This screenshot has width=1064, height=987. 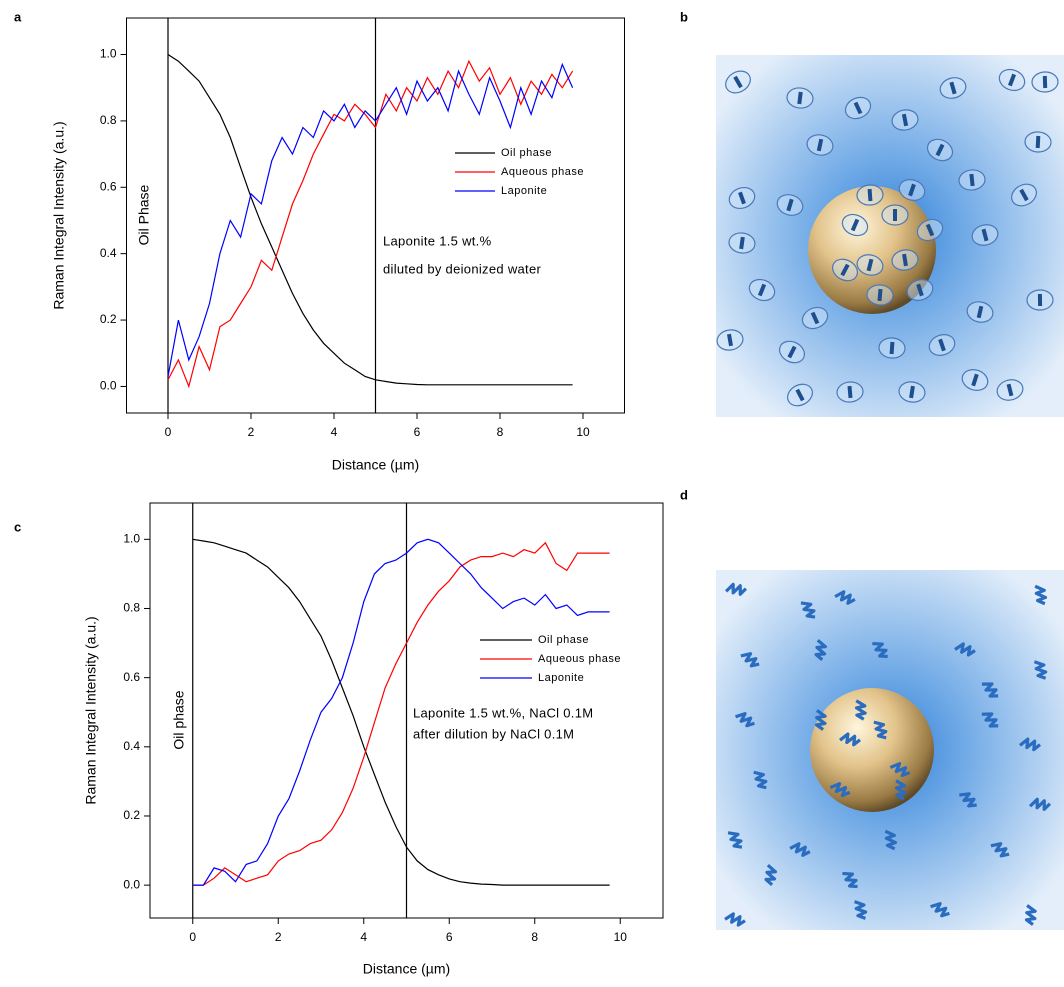 What do you see at coordinates (131, 884) in the screenshot?
I see `y-tick-label: 0.0` at bounding box center [131, 884].